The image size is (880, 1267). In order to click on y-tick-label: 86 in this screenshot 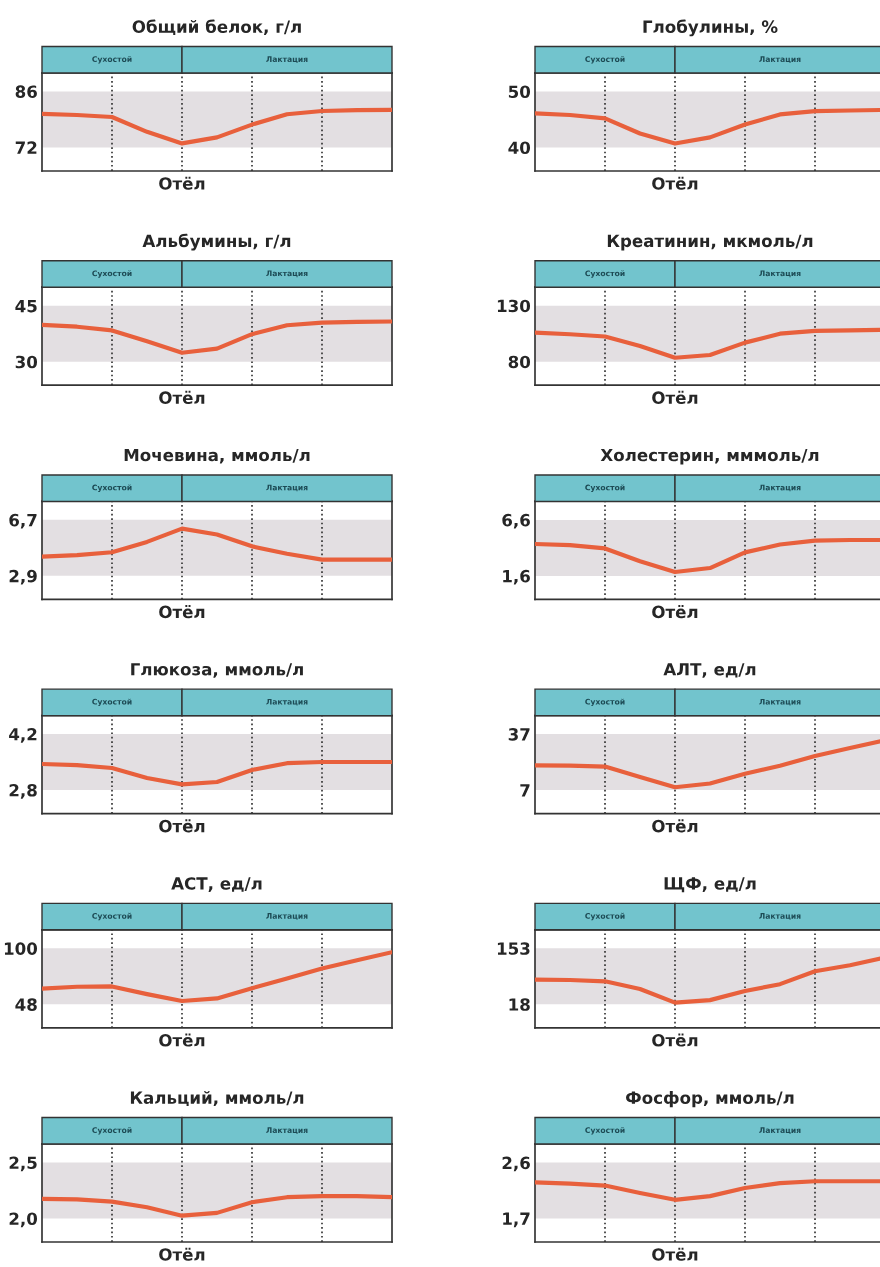, I will do `click(26, 91)`.